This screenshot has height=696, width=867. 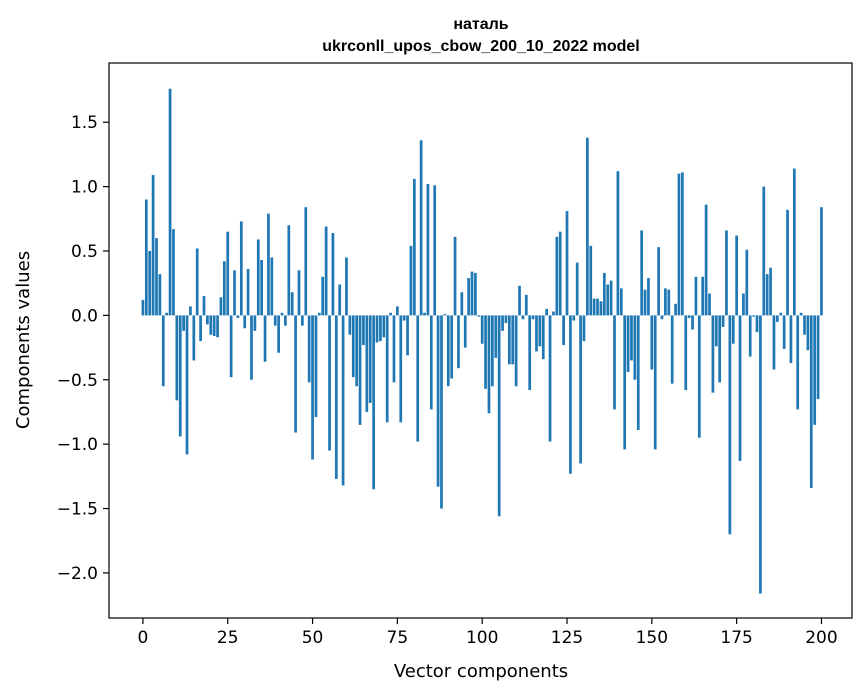 I want to click on x-tick-label-4: 100, so click(x=482, y=638).